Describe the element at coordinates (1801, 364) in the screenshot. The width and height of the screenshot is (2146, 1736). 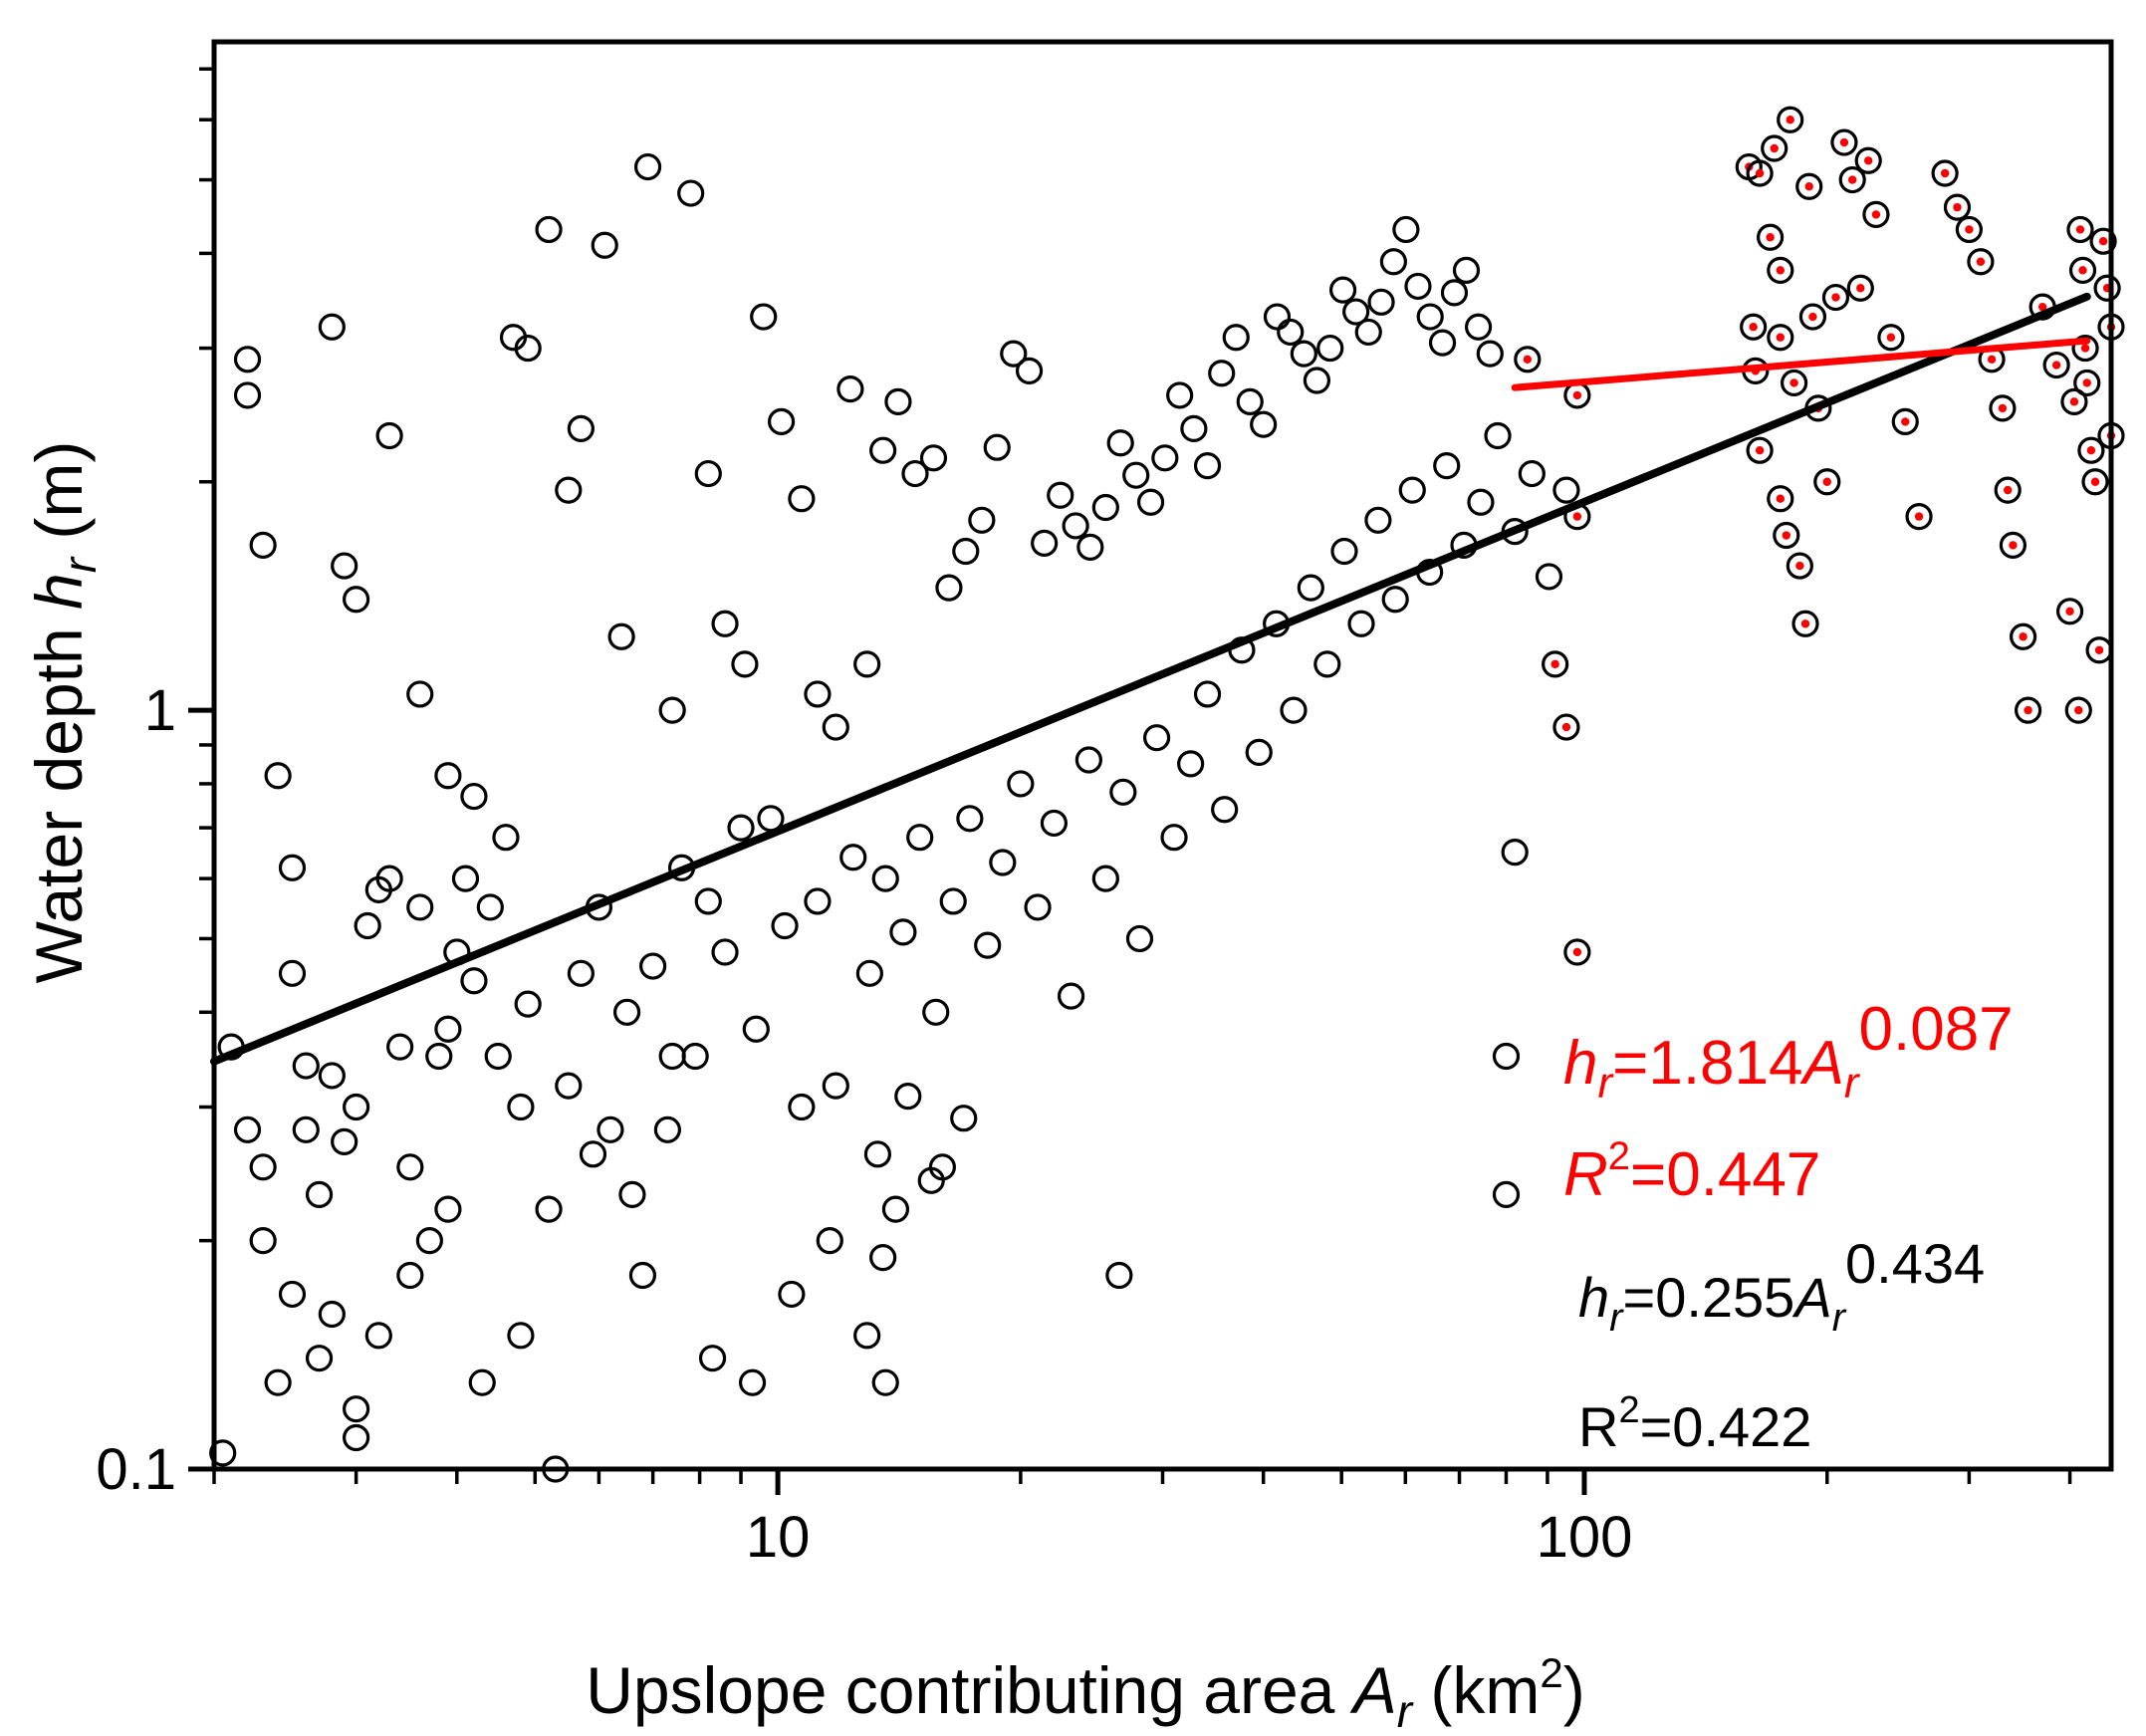
I see `red-fit-line` at that location.